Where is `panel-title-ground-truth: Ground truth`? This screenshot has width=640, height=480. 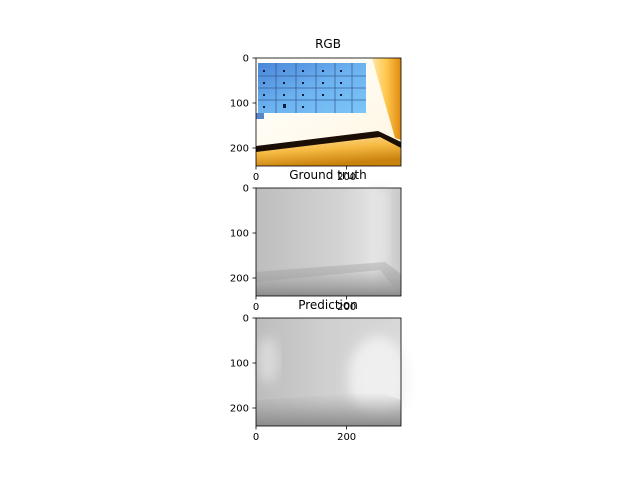 panel-title-ground-truth: Ground truth is located at coordinates (328, 175).